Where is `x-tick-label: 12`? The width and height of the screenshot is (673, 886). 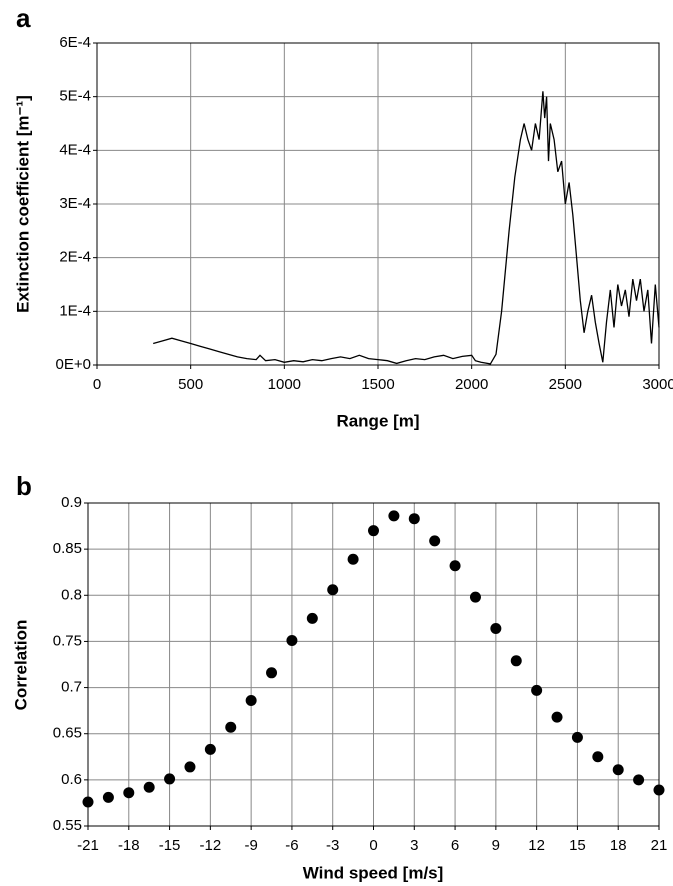 x-tick-label: 12 is located at coordinates (536, 845).